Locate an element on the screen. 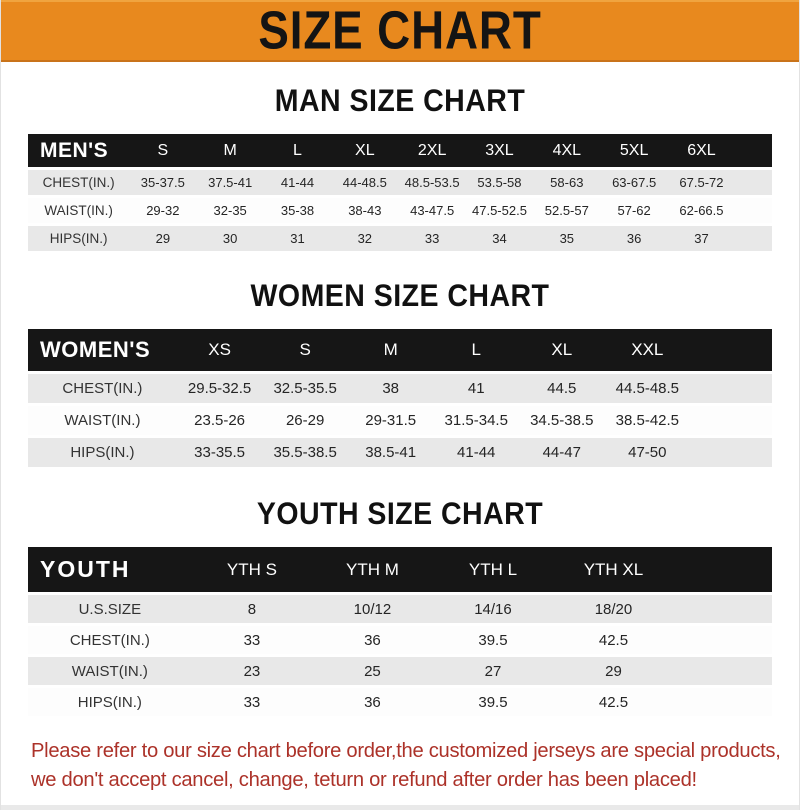 The width and height of the screenshot is (800, 810). column-header: 4XL is located at coordinates (567, 151).